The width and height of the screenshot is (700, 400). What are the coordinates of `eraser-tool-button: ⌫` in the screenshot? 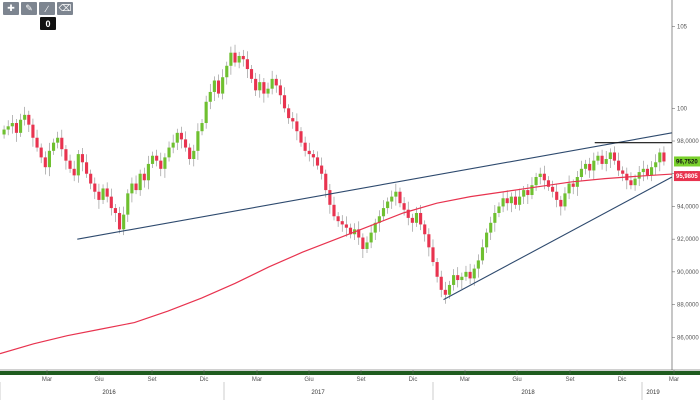 It's located at (65, 8).